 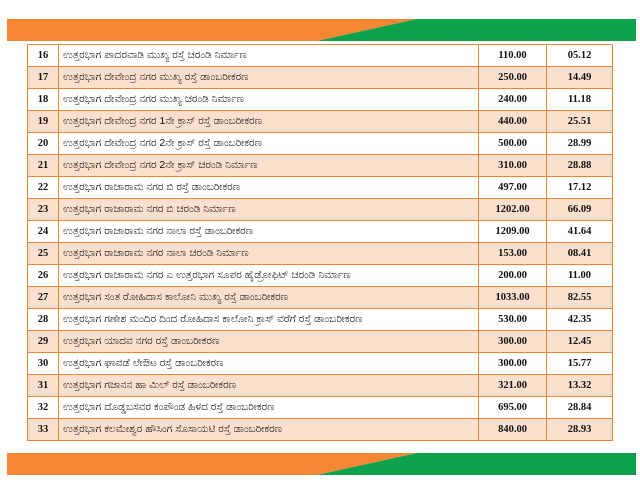 I want to click on bottom-decorative-banner, so click(x=321, y=464).